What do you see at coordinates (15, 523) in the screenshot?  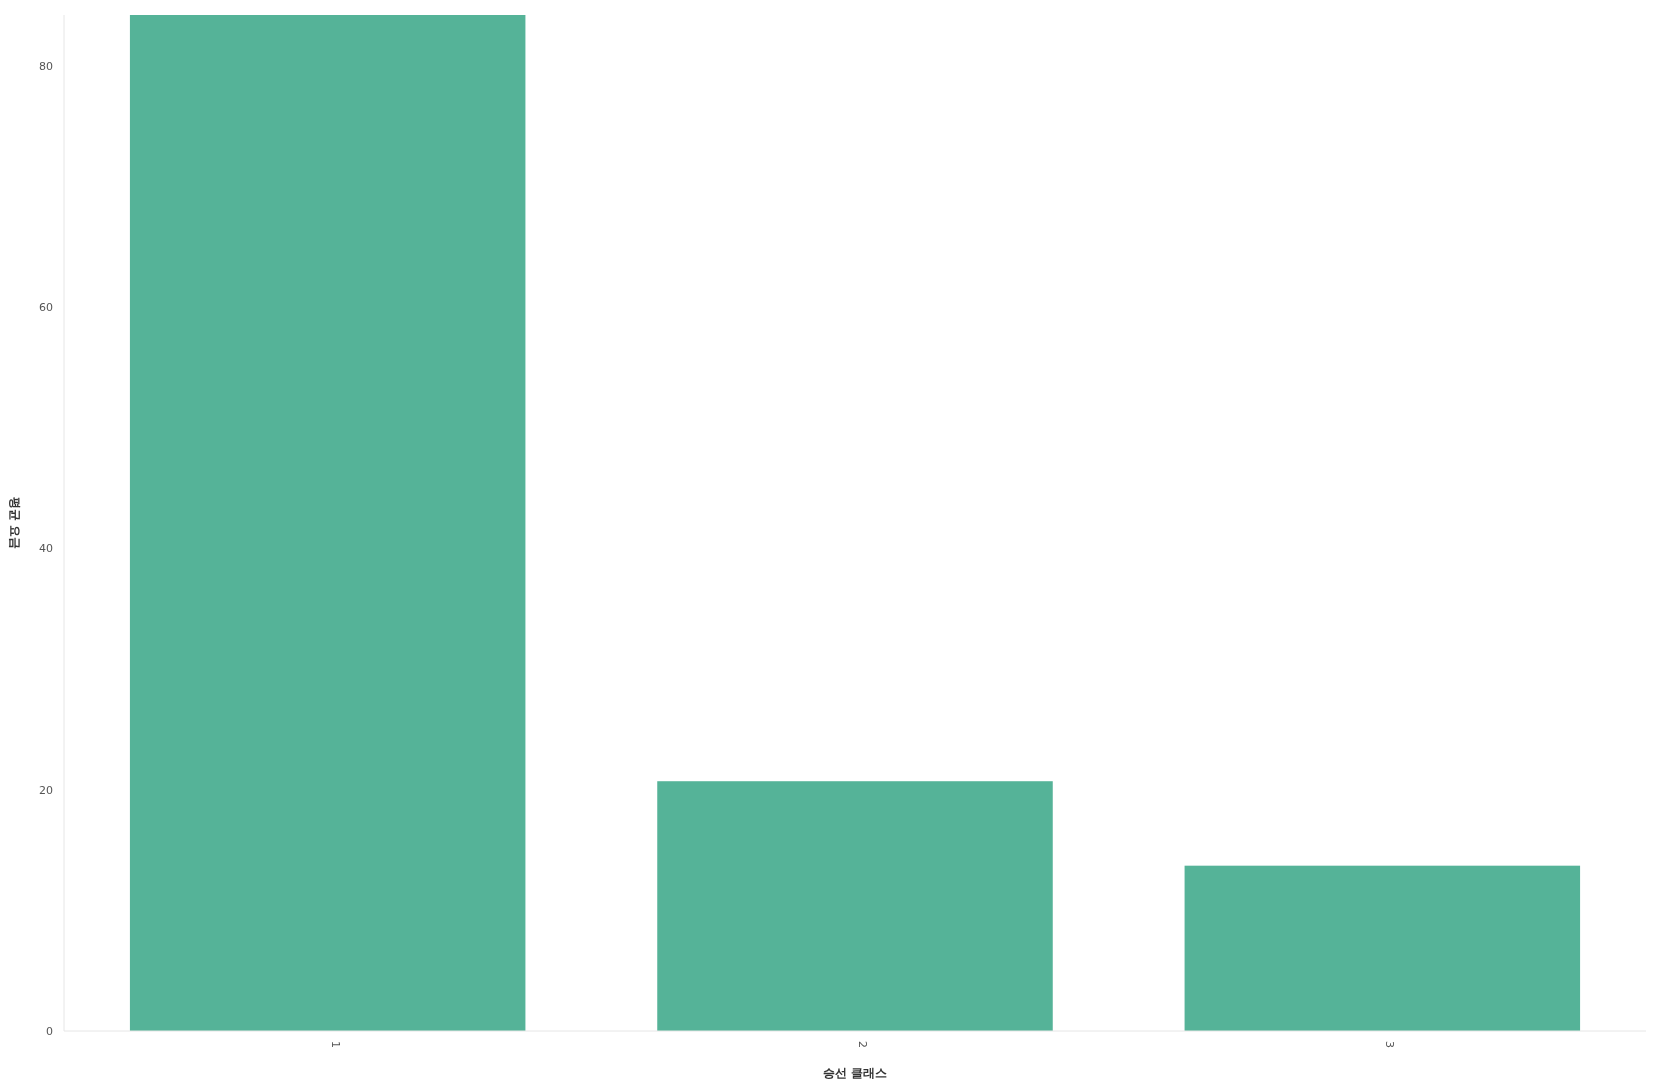 I see `y-axis-title: 평균 요금` at bounding box center [15, 523].